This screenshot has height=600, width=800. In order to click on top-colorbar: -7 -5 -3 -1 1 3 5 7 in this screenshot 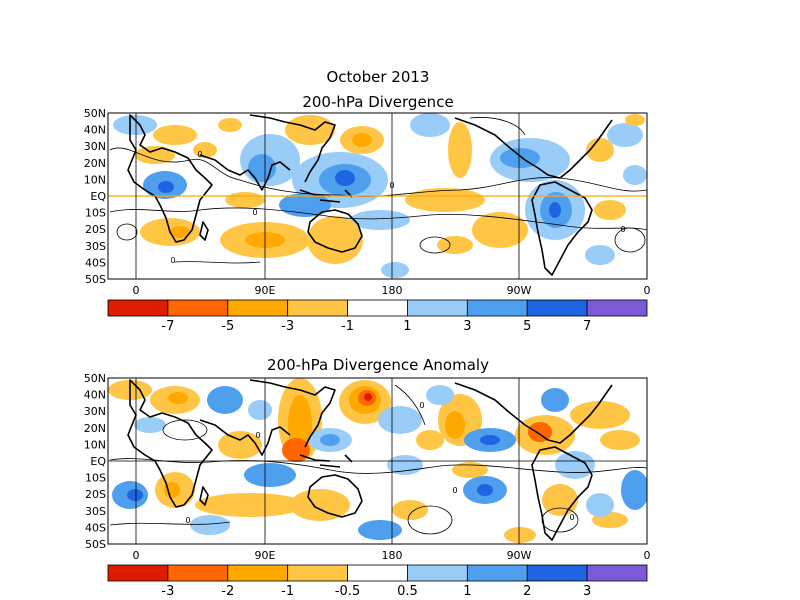, I will do `click(377, 316)`.